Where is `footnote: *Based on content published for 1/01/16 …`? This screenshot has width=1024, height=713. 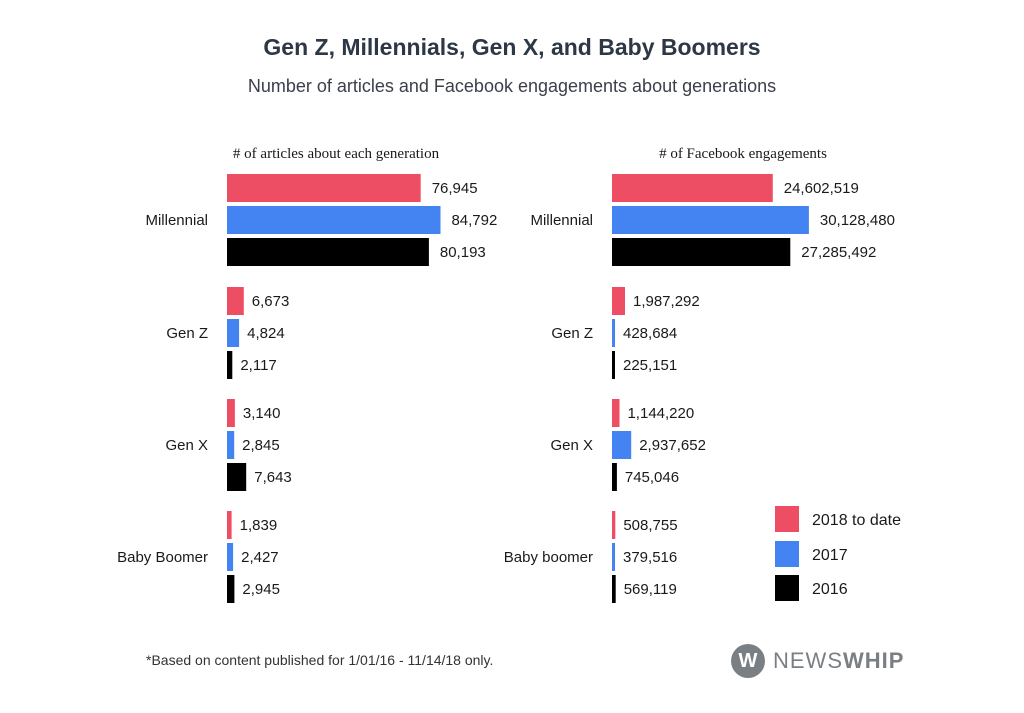 footnote: *Based on content published for 1/01/16 … is located at coordinates (320, 660).